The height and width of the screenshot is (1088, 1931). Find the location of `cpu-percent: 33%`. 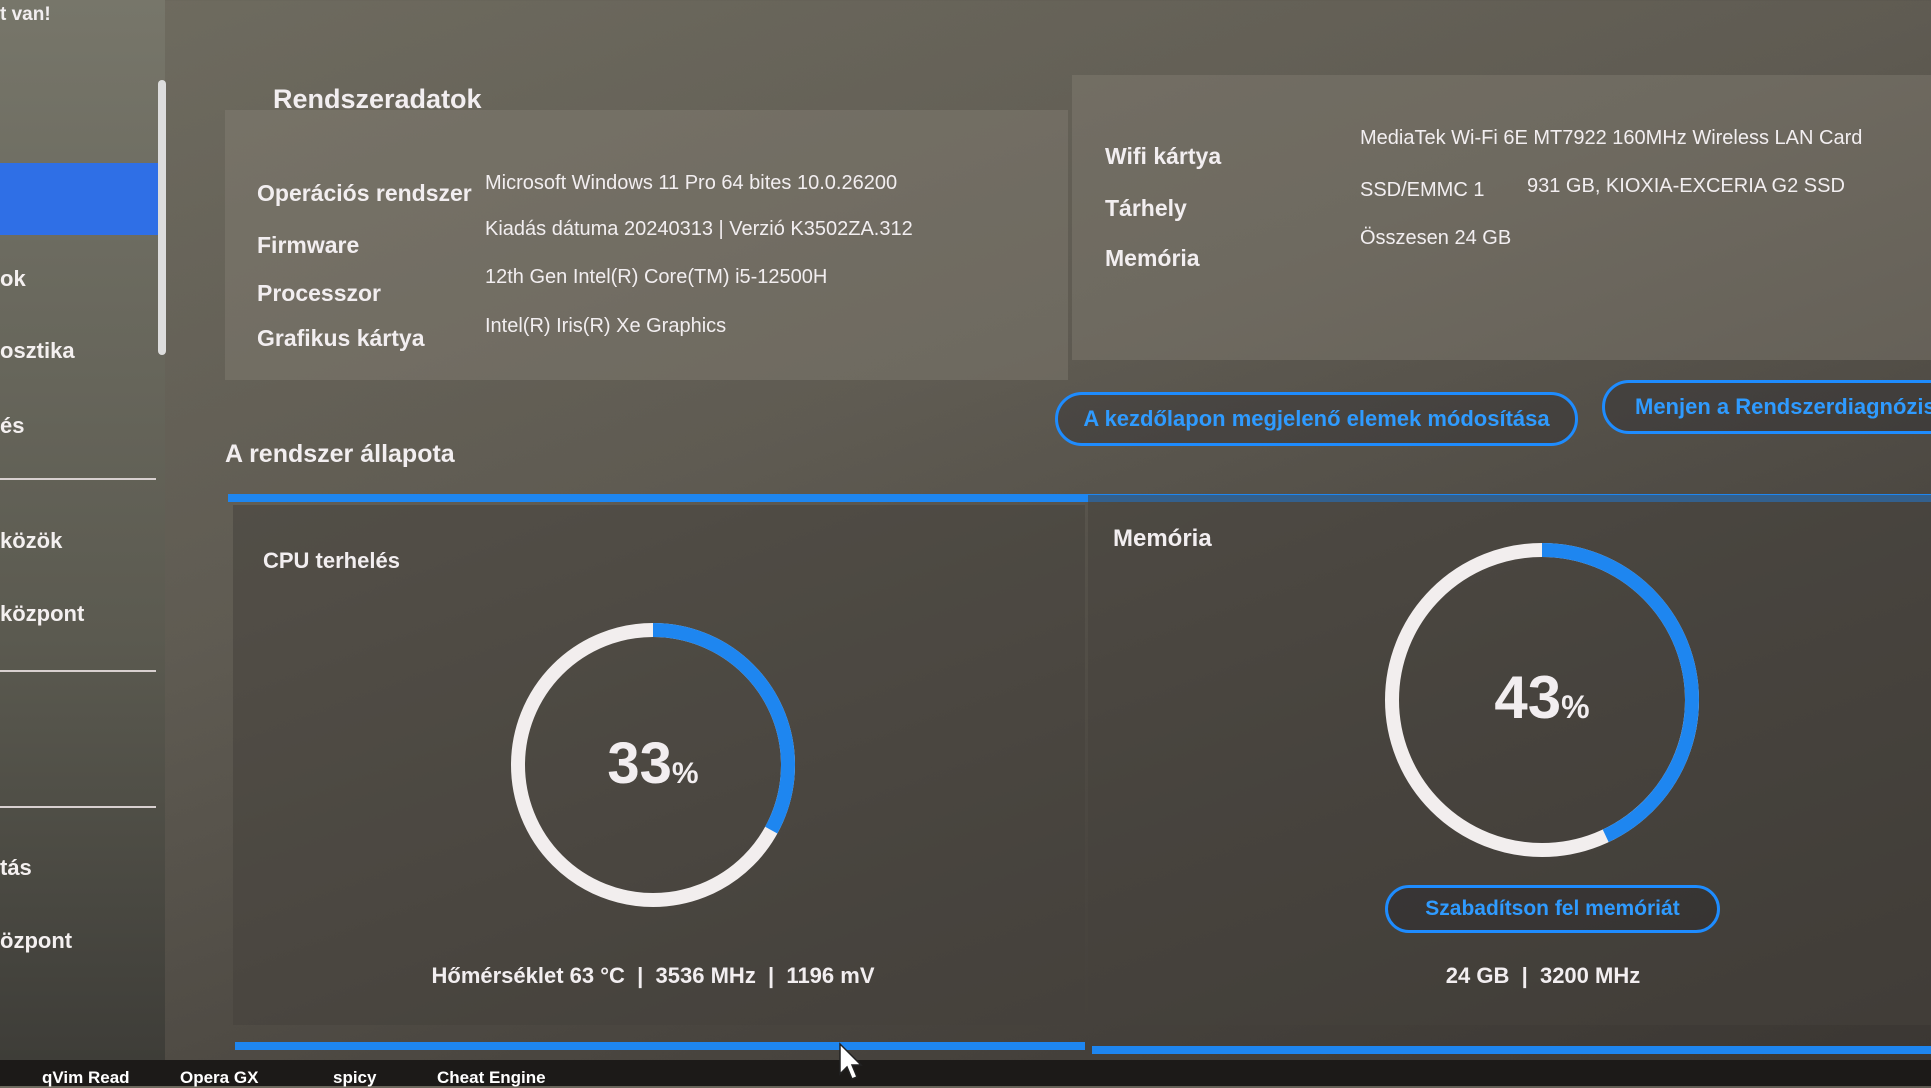

cpu-percent: 33% is located at coordinates (653, 763).